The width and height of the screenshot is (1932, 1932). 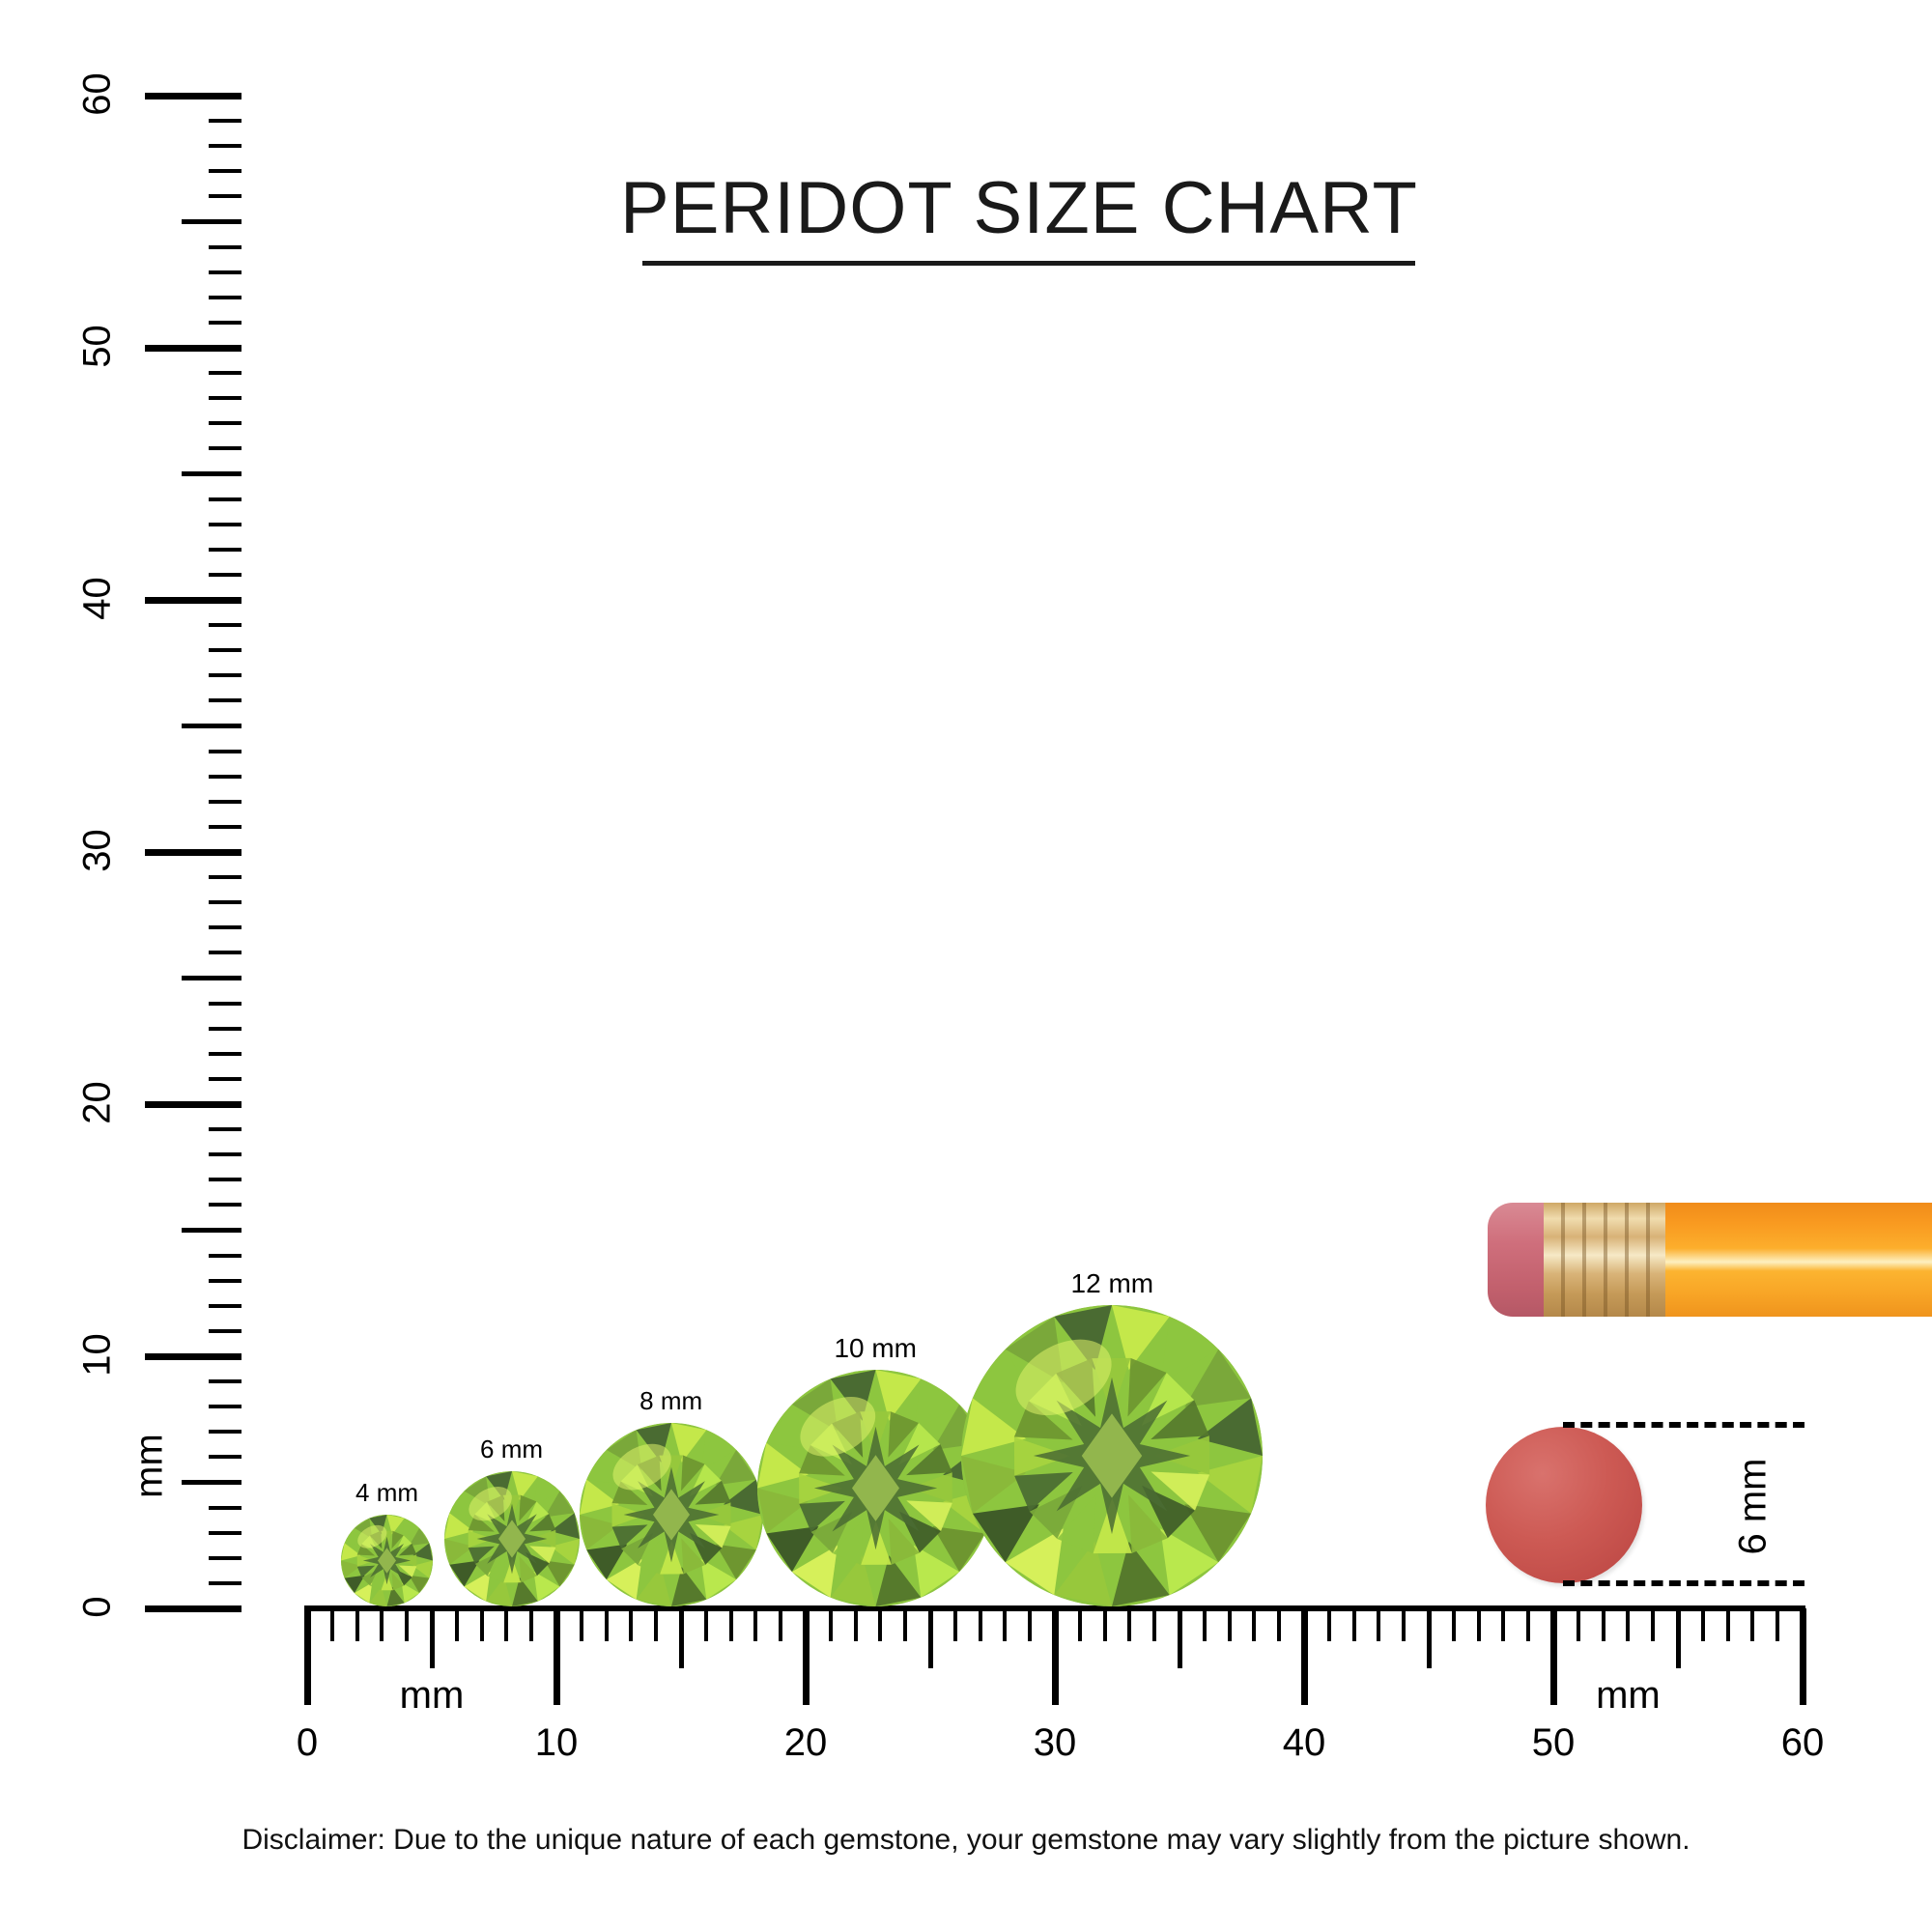 I want to click on gem-label-6mm: 6 mm, so click(x=512, y=1449).